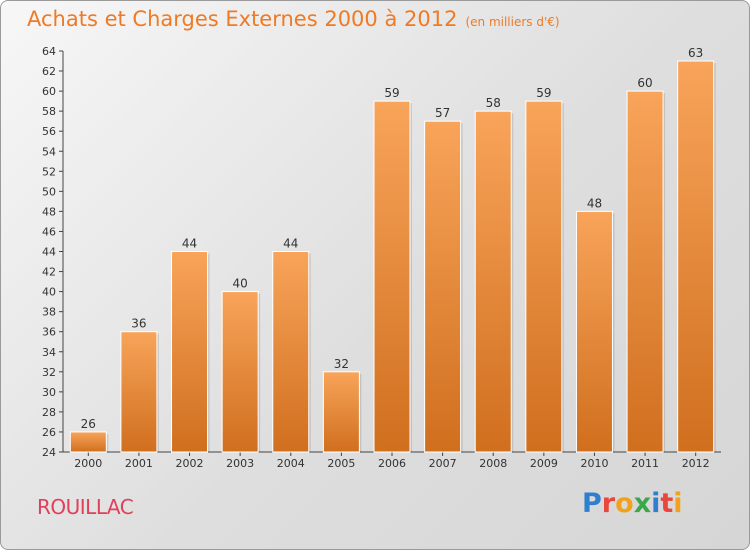 Image resolution: width=750 pixels, height=550 pixels. Describe the element at coordinates (85, 507) in the screenshot. I see `place-name: ROUILLAC` at that location.